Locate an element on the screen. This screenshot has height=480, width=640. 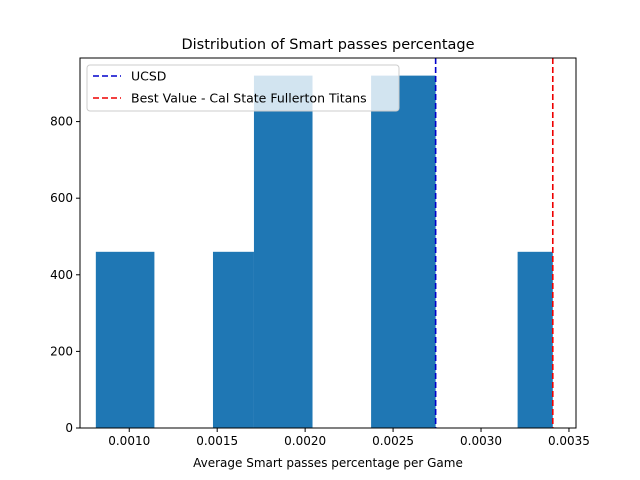
legend-label: UCSD is located at coordinates (148, 76).